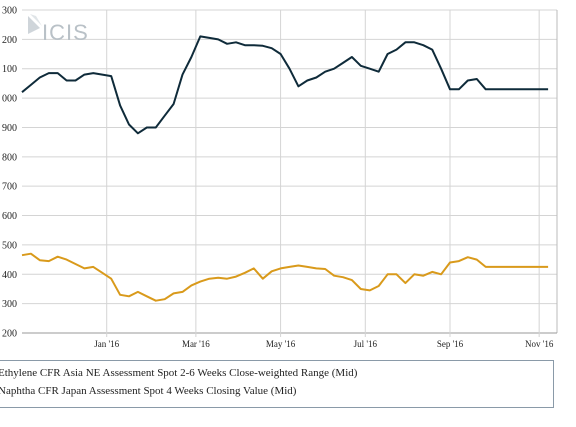 The height and width of the screenshot is (427, 576). I want to click on x-tick-label: Mar '16, so click(196, 344).